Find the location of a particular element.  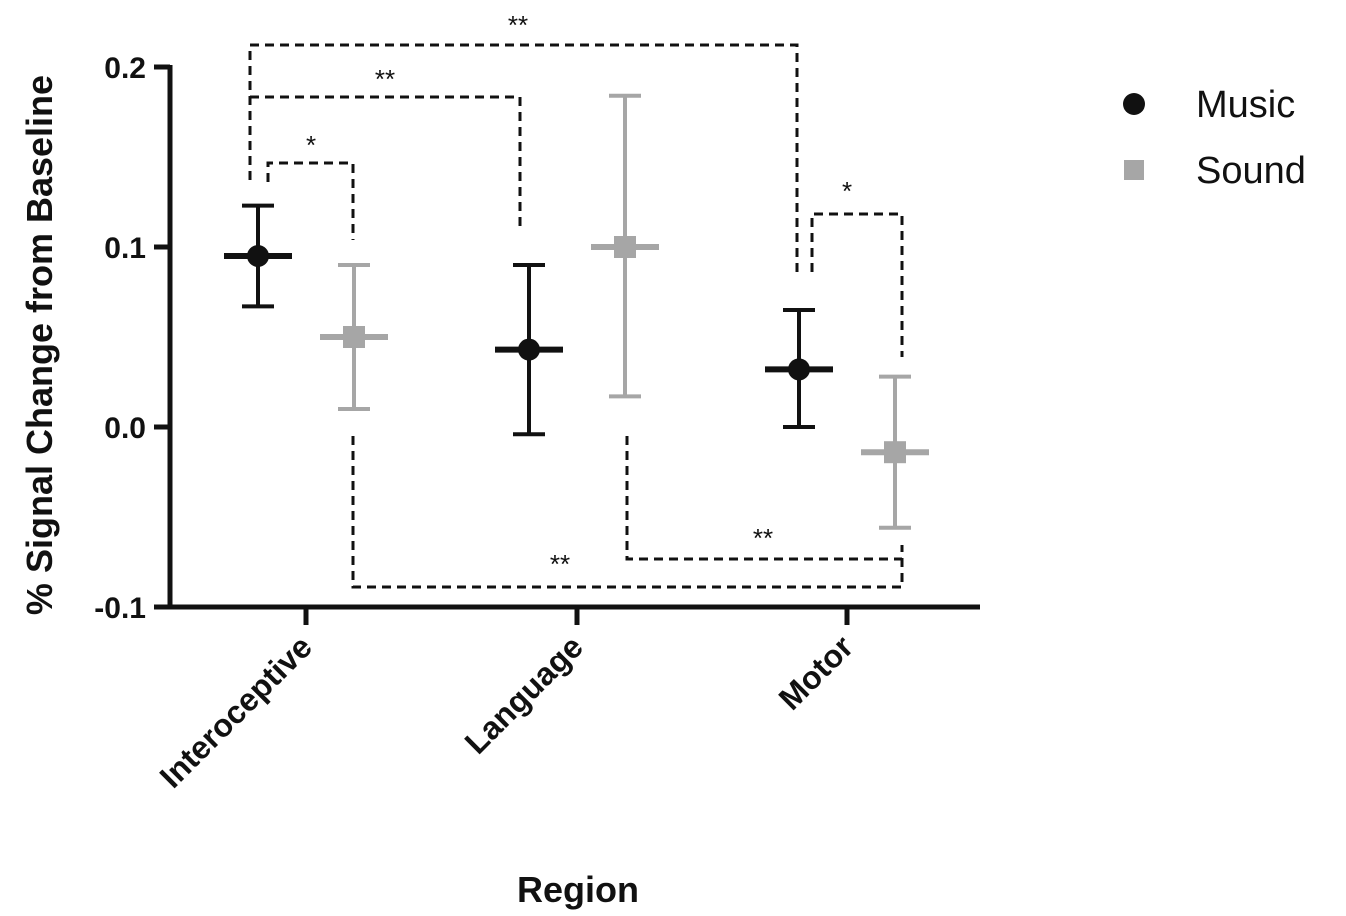

bracket-motor-music-sound: * is located at coordinates (857, 266).